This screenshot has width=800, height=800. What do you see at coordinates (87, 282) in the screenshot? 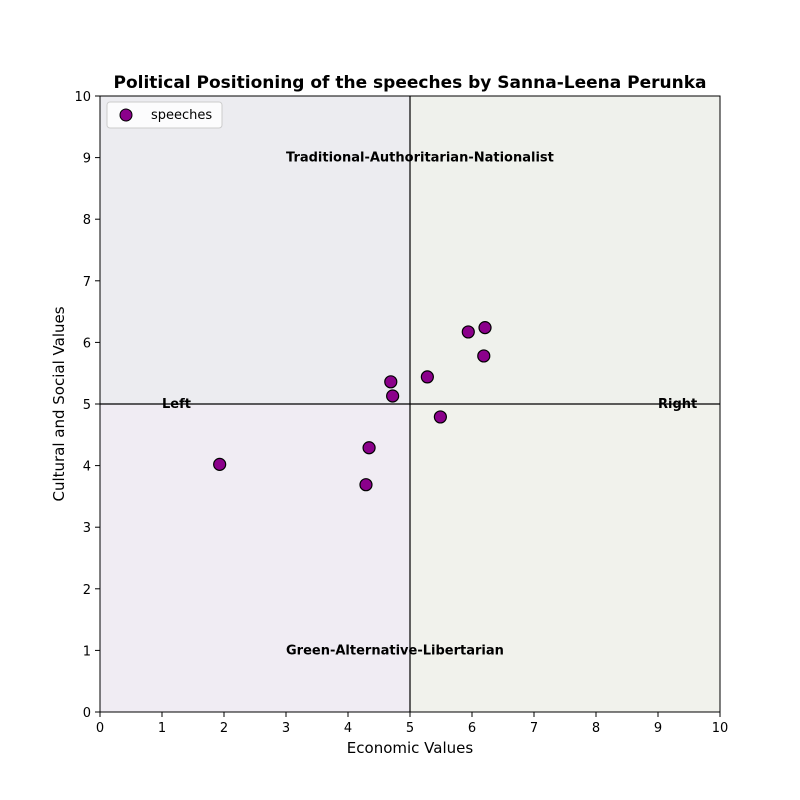
I see `y-tick-label: 7` at bounding box center [87, 282].